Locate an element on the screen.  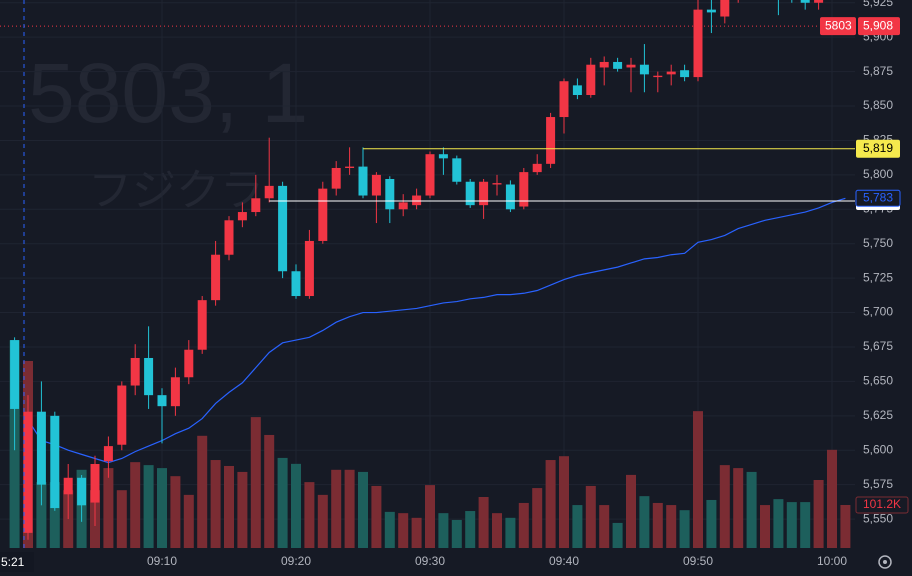
last-price-label: 5,908 is located at coordinates (878, 25).